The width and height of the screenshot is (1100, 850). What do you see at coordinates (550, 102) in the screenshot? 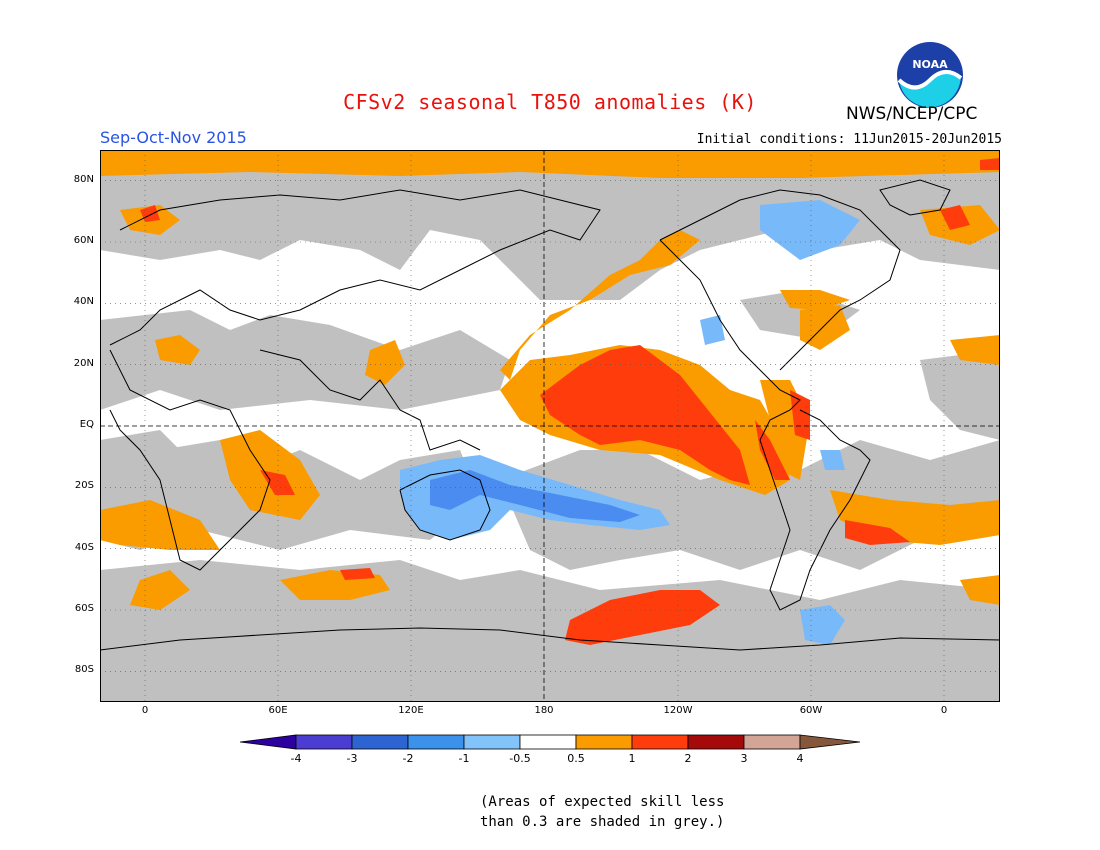
I see `chart-title: CFSv2 seasonal T850 anomalies (K)` at bounding box center [550, 102].